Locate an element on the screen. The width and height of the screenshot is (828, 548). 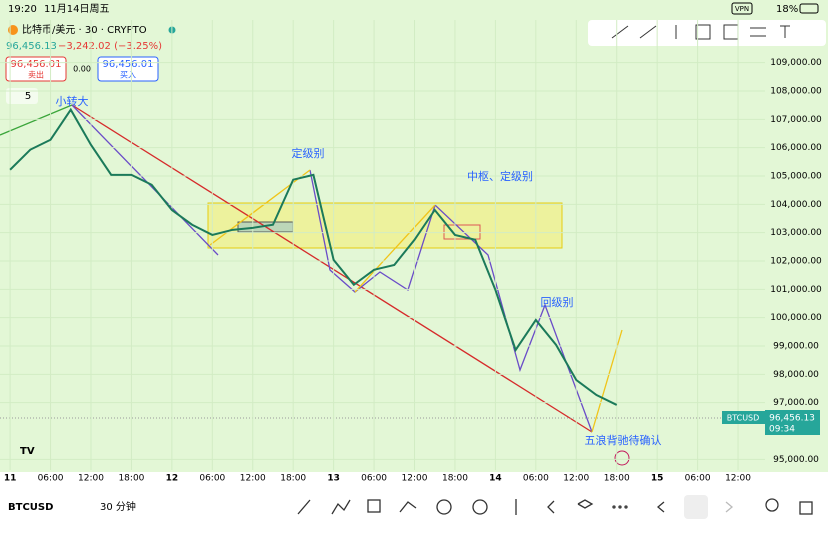
buy-price: 96,456.01 is located at coordinates (128, 64).